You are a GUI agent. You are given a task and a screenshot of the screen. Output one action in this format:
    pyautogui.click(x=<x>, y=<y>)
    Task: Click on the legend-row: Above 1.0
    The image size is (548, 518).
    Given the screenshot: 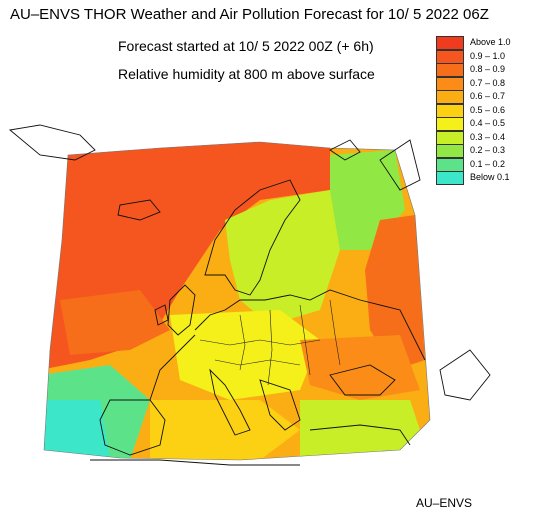 What is the action you would take?
    pyautogui.click(x=491, y=43)
    